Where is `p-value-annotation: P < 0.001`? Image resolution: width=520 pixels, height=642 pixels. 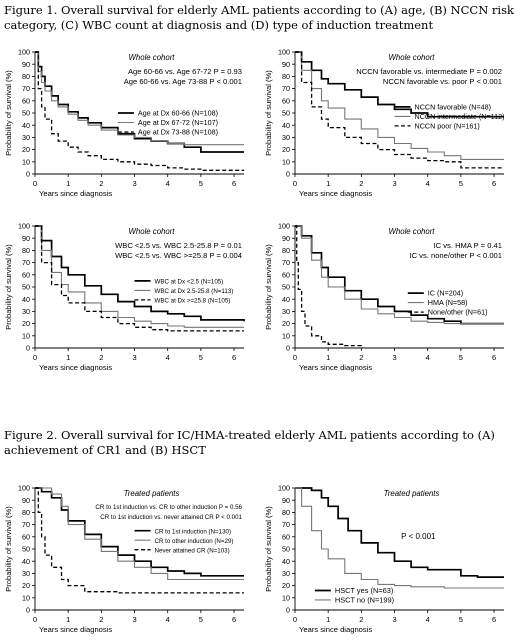
p-value-annotation: P < 0.001 is located at coordinates (418, 536).